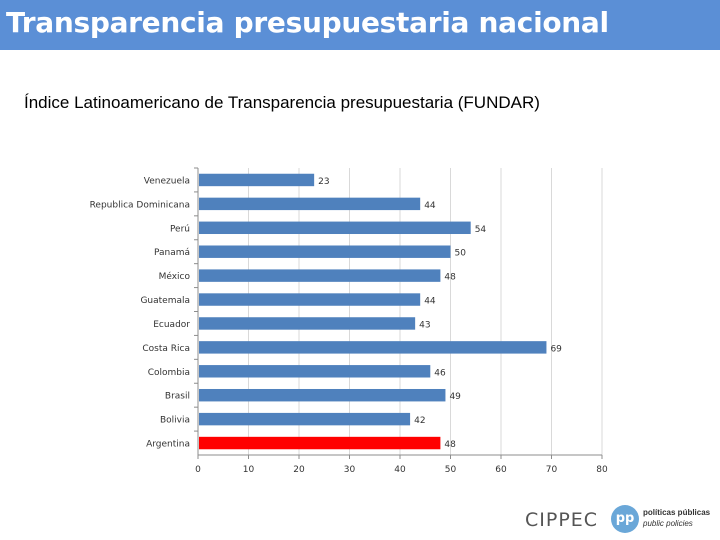 Image resolution: width=720 pixels, height=540 pixels. What do you see at coordinates (556, 349) in the screenshot?
I see `value-label: 69` at bounding box center [556, 349].